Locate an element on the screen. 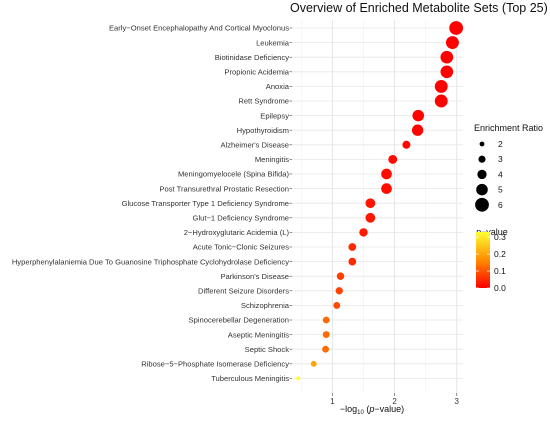 The height and width of the screenshot is (421, 550). category-label: Glut−1 Deficiency Syndrome is located at coordinates (241, 218).